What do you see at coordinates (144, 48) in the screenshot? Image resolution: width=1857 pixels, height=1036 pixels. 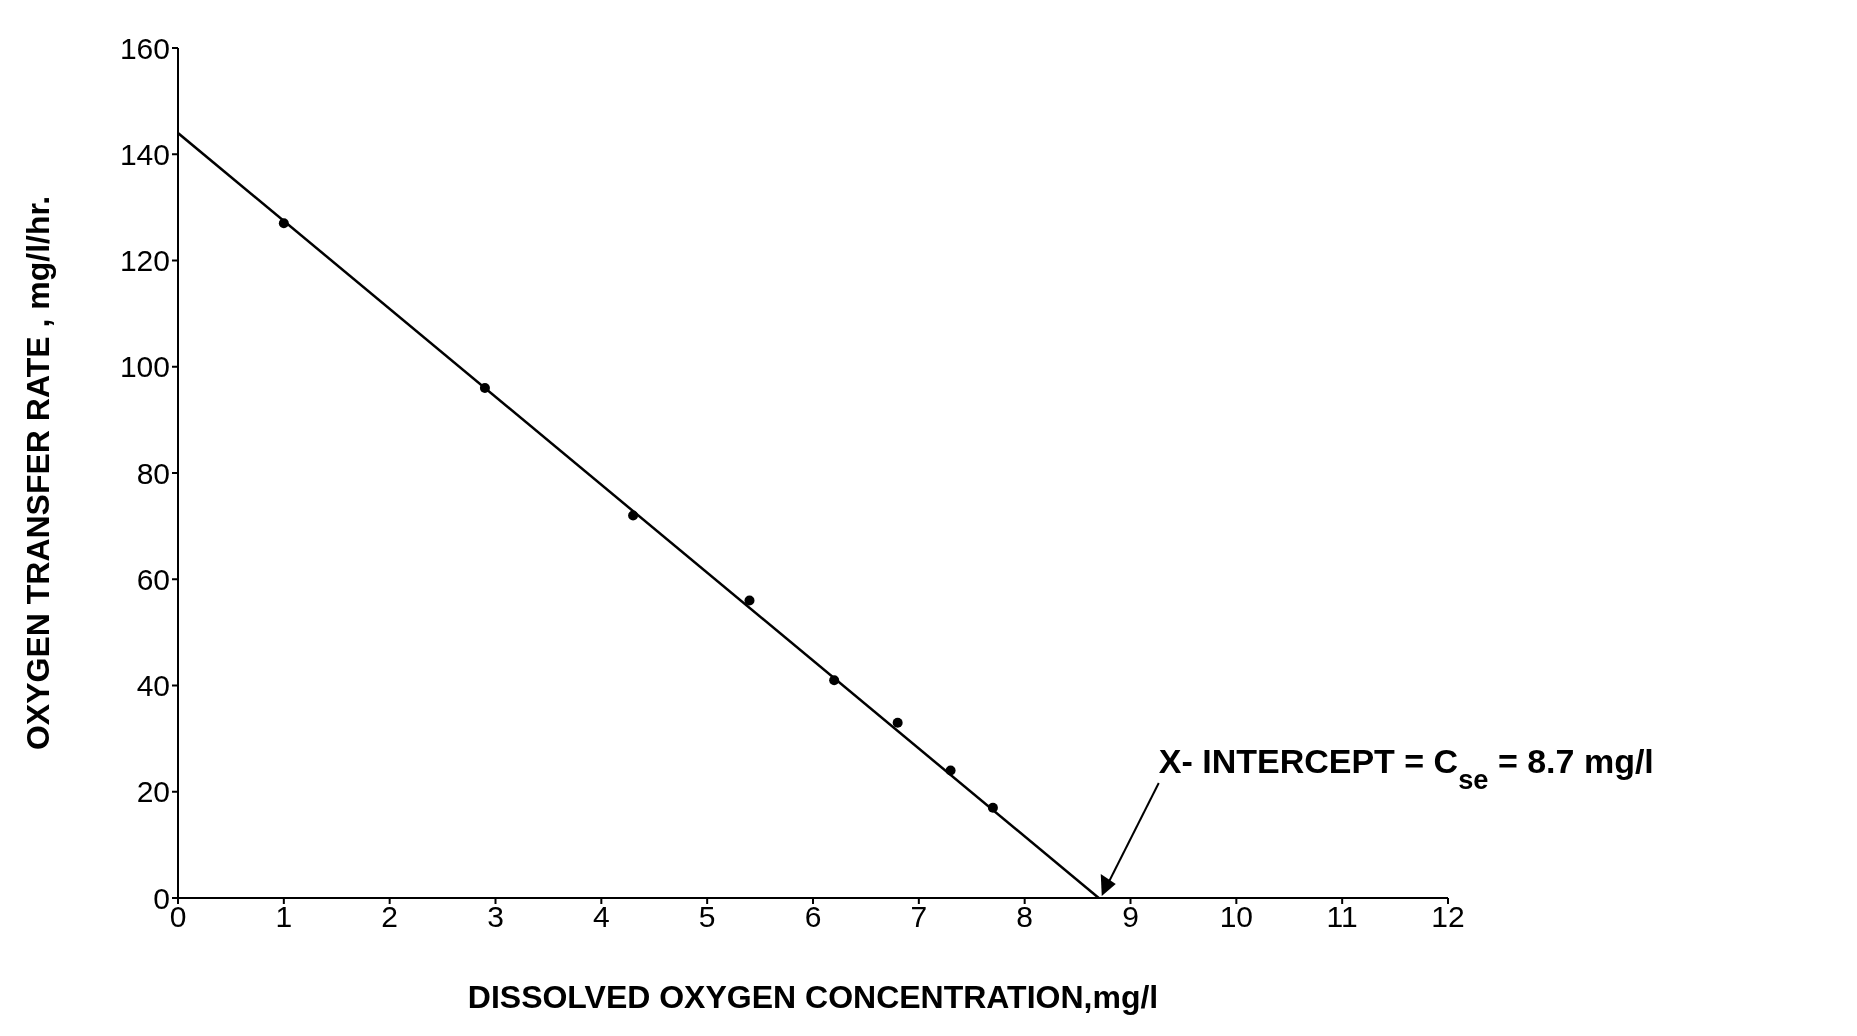 I see `y-tick-label: 160` at bounding box center [144, 48].